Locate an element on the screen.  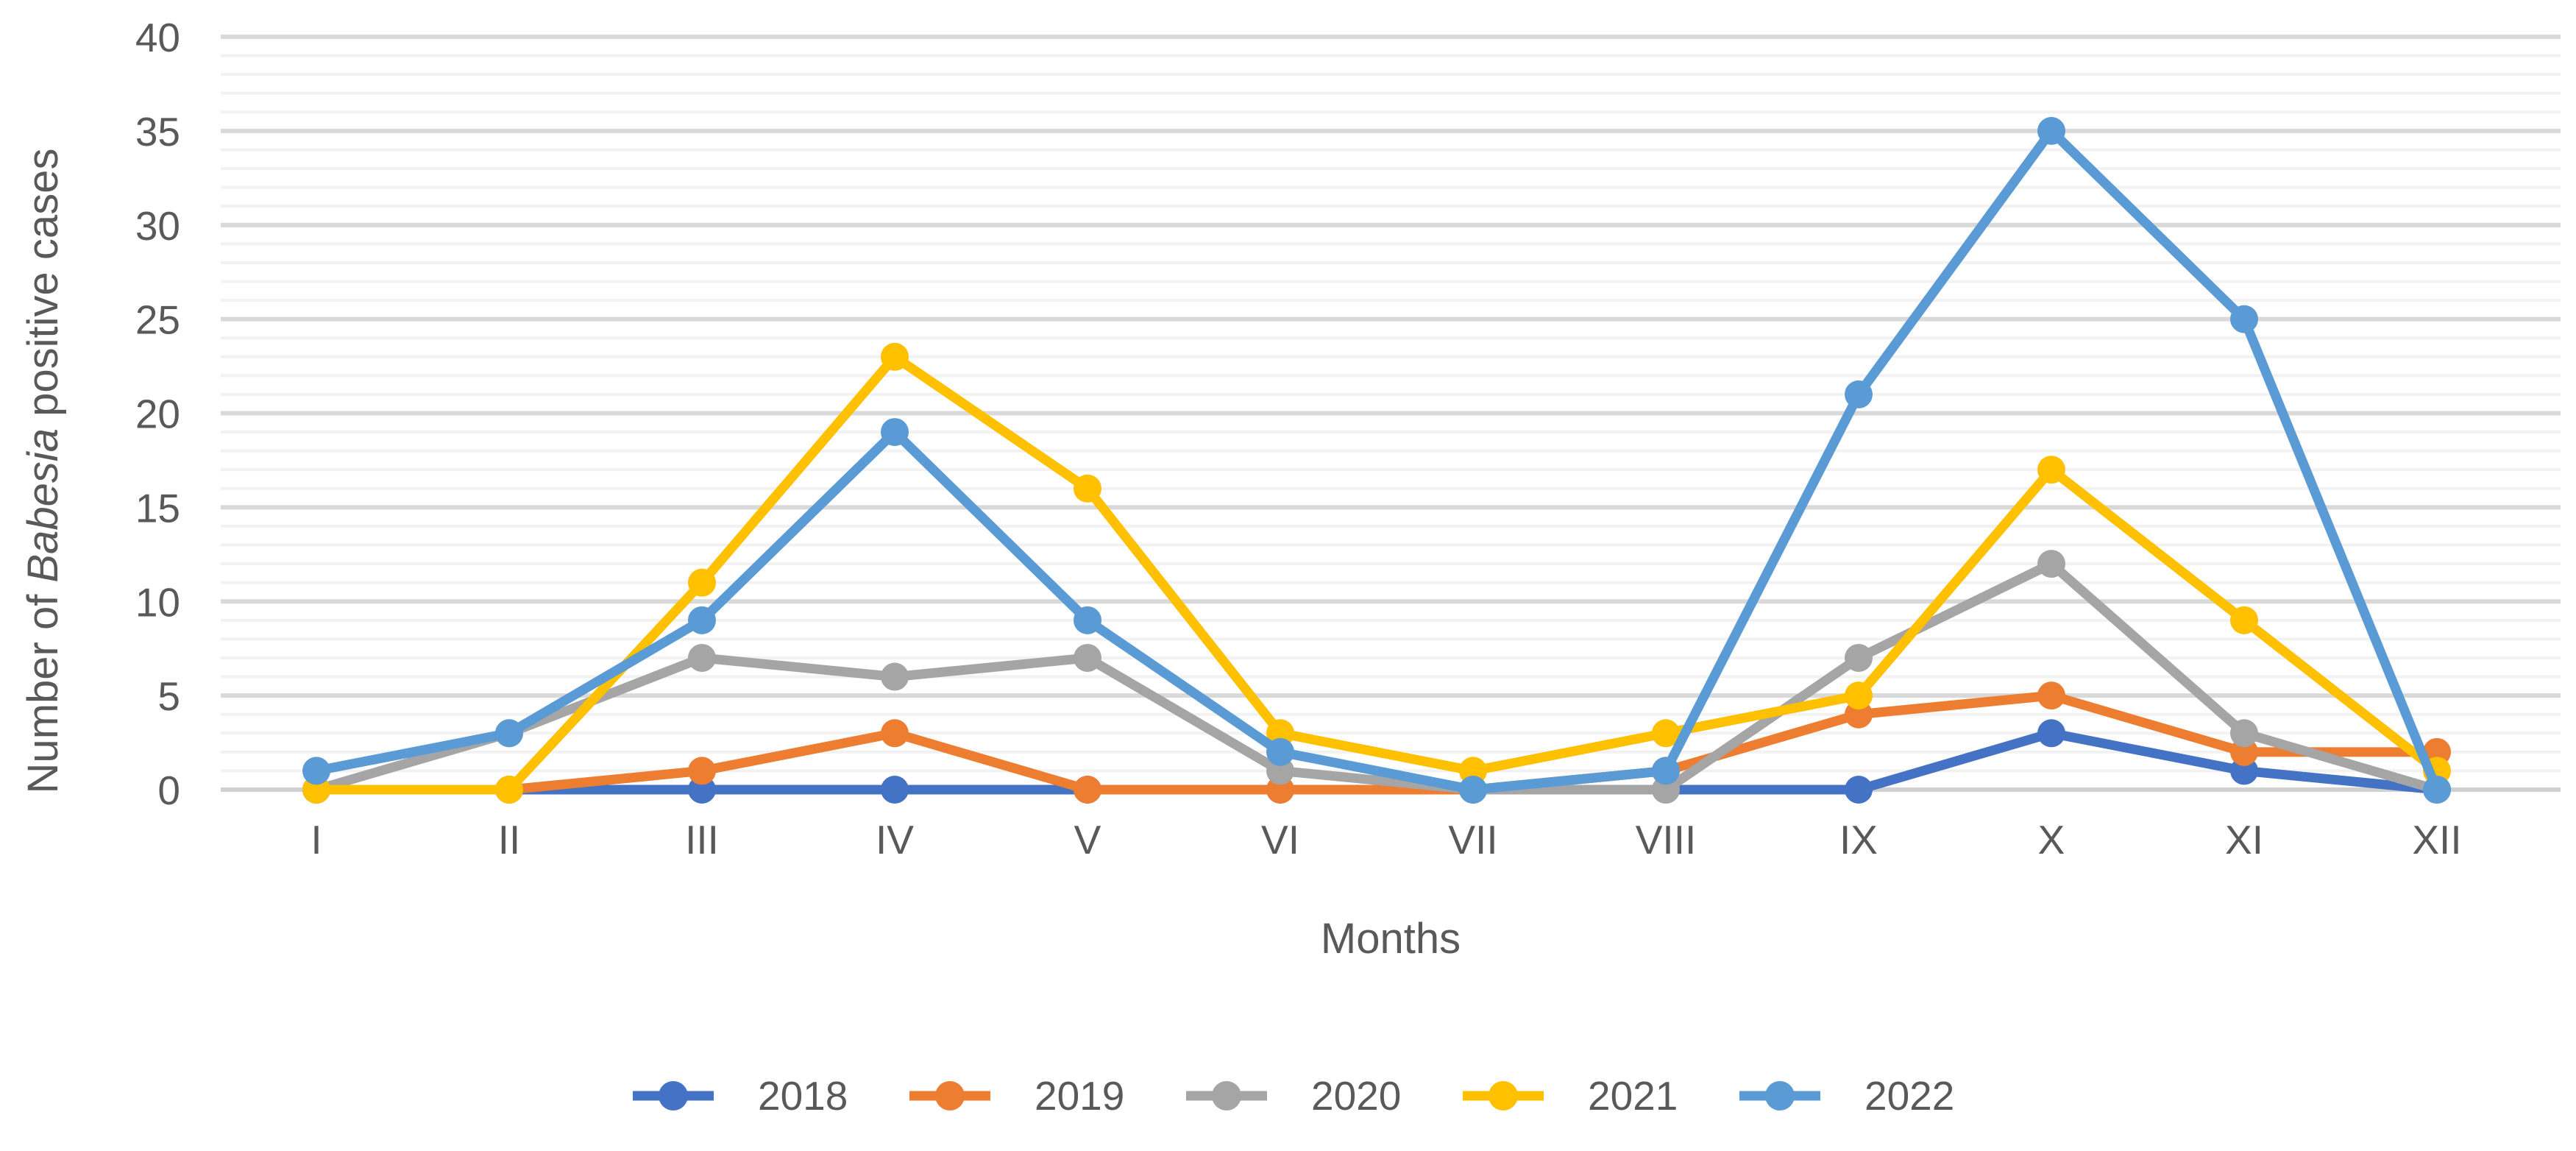
x-tick-label: VI is located at coordinates (1280, 840).